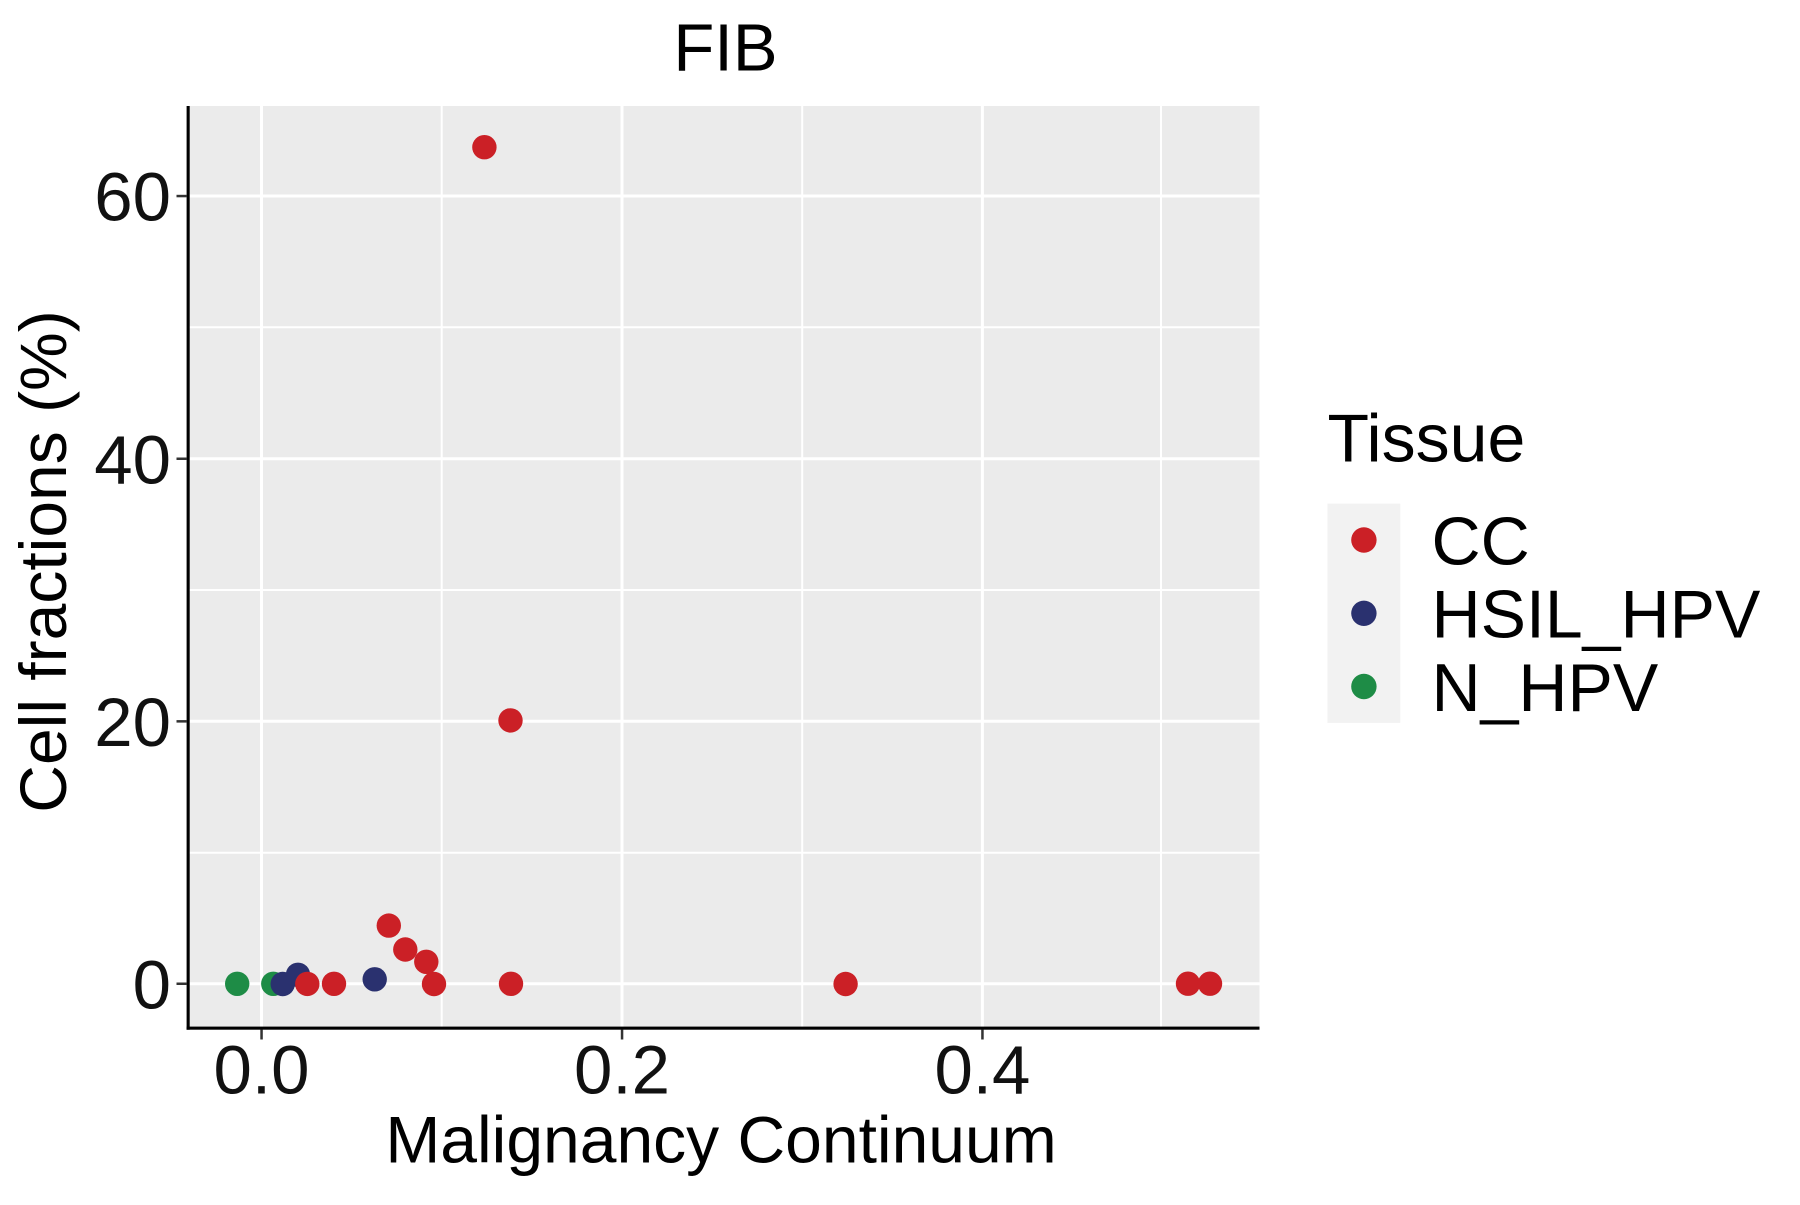 The width and height of the screenshot is (1800, 1205). Describe the element at coordinates (132, 459) in the screenshot. I see `svg-text: 40` at that location.